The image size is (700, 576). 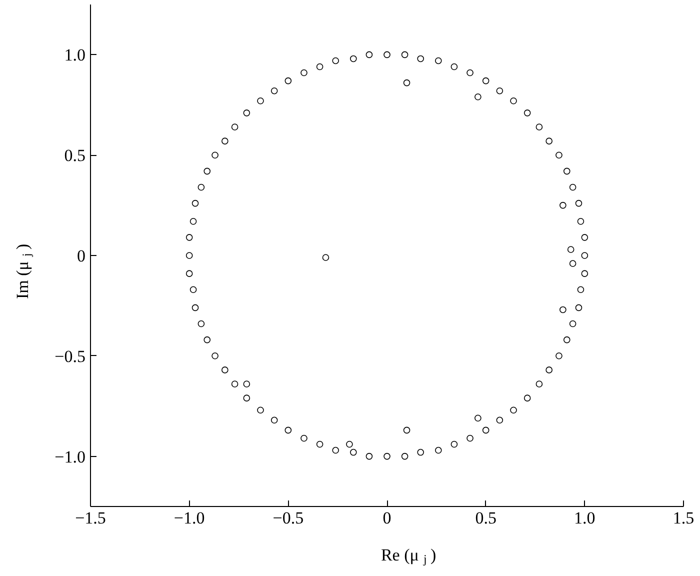 I want to click on x-tick-label: 1.5, so click(x=683, y=518).